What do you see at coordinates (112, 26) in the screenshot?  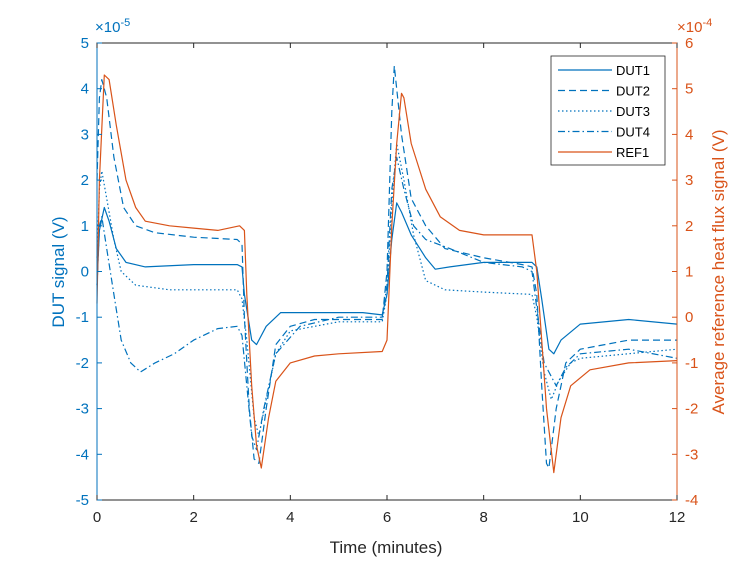 I see `left-axis-exponent: ×10⁻⁵` at bounding box center [112, 26].